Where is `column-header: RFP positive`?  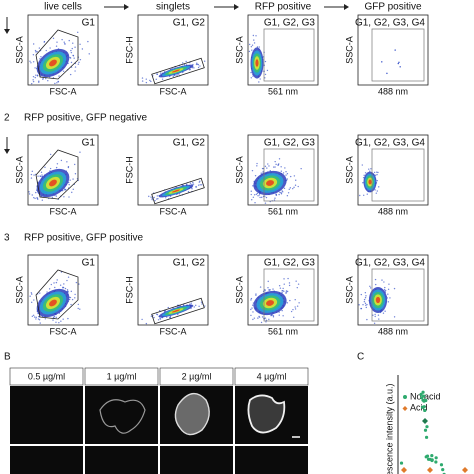
column-header: RFP positive is located at coordinates (283, 7).